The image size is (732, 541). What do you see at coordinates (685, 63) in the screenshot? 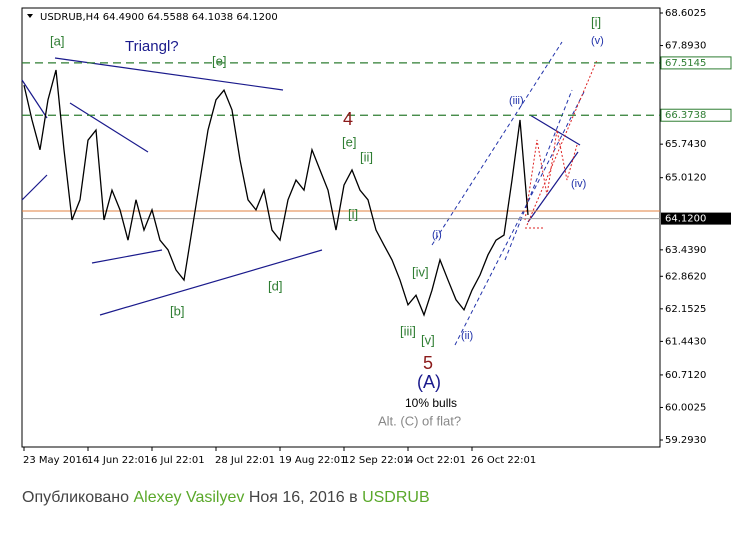
I see `level-label: 67.5145` at bounding box center [685, 63].